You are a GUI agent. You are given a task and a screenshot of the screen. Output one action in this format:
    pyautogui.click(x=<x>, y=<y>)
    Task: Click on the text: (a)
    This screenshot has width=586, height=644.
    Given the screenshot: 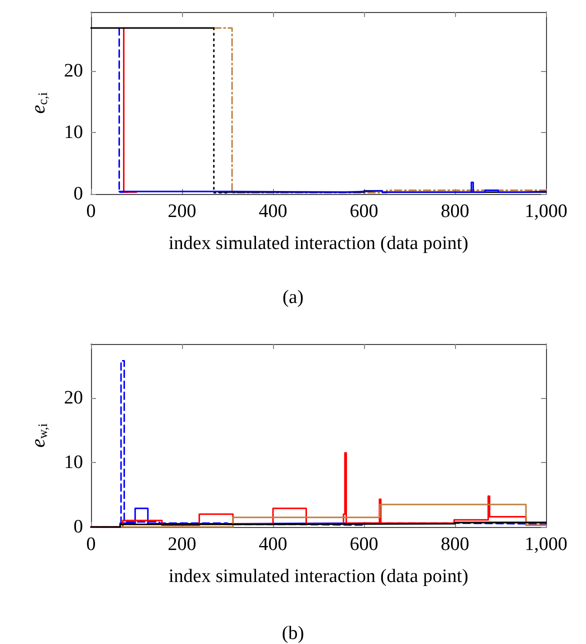 What is the action you would take?
    pyautogui.click(x=293, y=297)
    